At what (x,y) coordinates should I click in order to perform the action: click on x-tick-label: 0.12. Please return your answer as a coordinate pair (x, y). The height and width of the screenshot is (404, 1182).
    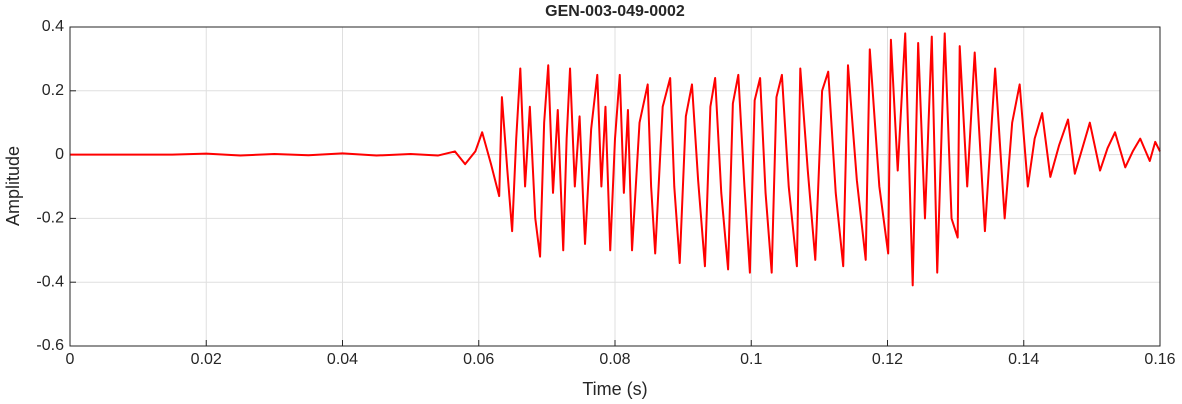
    Looking at the image, I should click on (887, 359).